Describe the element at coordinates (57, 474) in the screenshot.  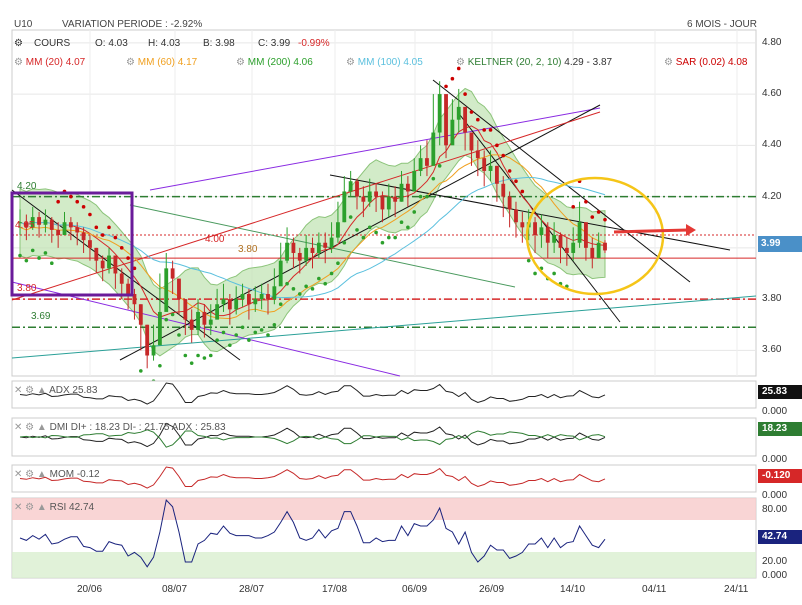
I see `subchart-title-mom: ✕ ⚙ ▲ MOM -0.12` at that location.